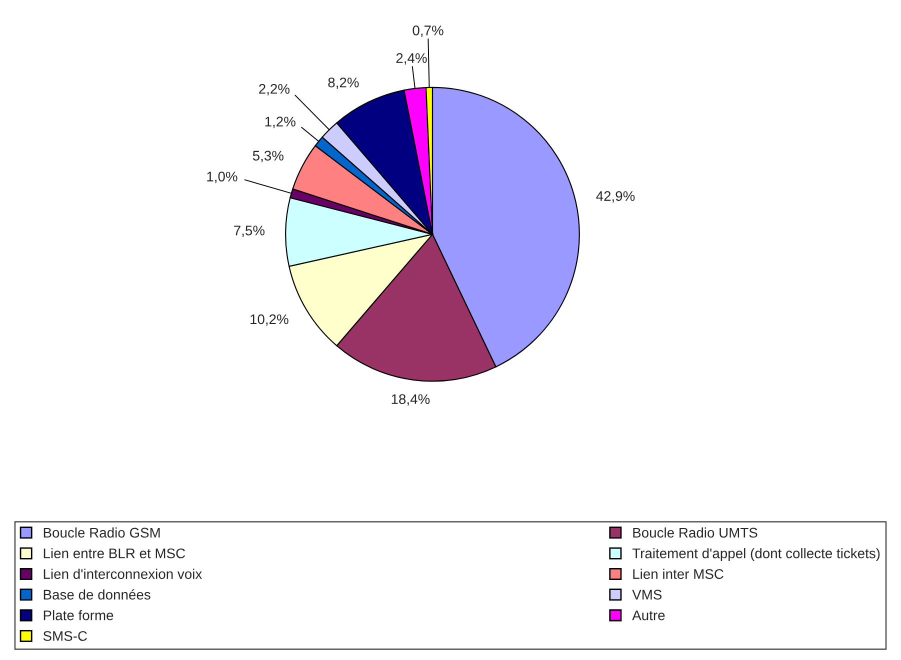 The height and width of the screenshot is (660, 901). Describe the element at coordinates (678, 573) in the screenshot. I see `legend-label: Lien inter MSC` at that location.